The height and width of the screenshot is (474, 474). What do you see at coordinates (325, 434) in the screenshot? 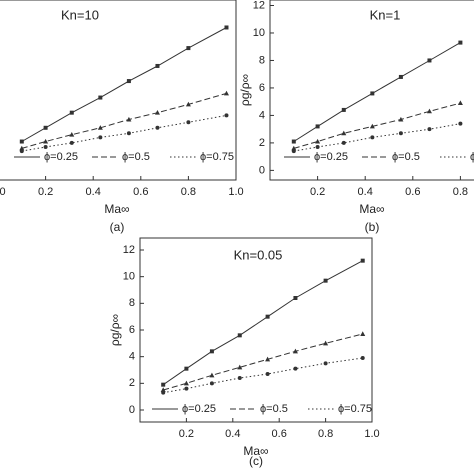
I see `x-tick-label: 0.8` at bounding box center [325, 434].